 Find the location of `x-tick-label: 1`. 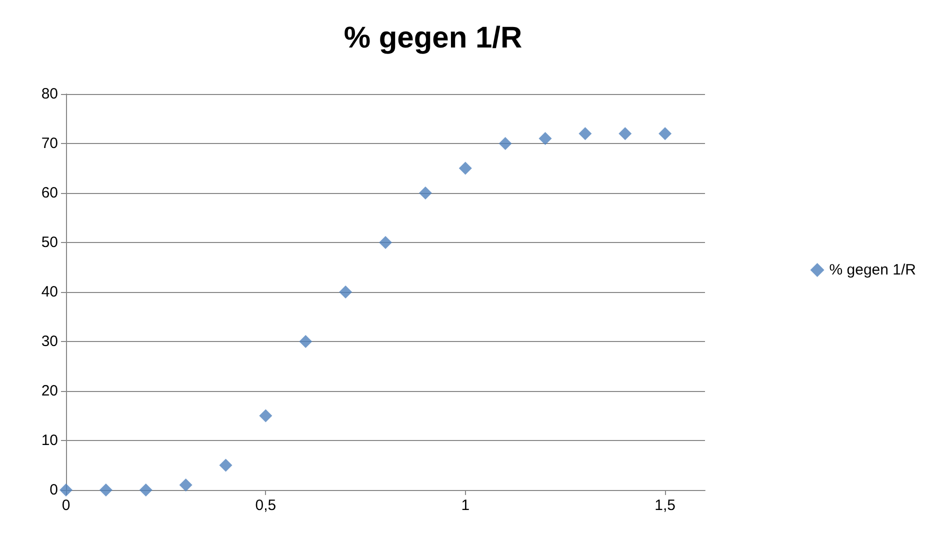

x-tick-label: 1 is located at coordinates (465, 505).